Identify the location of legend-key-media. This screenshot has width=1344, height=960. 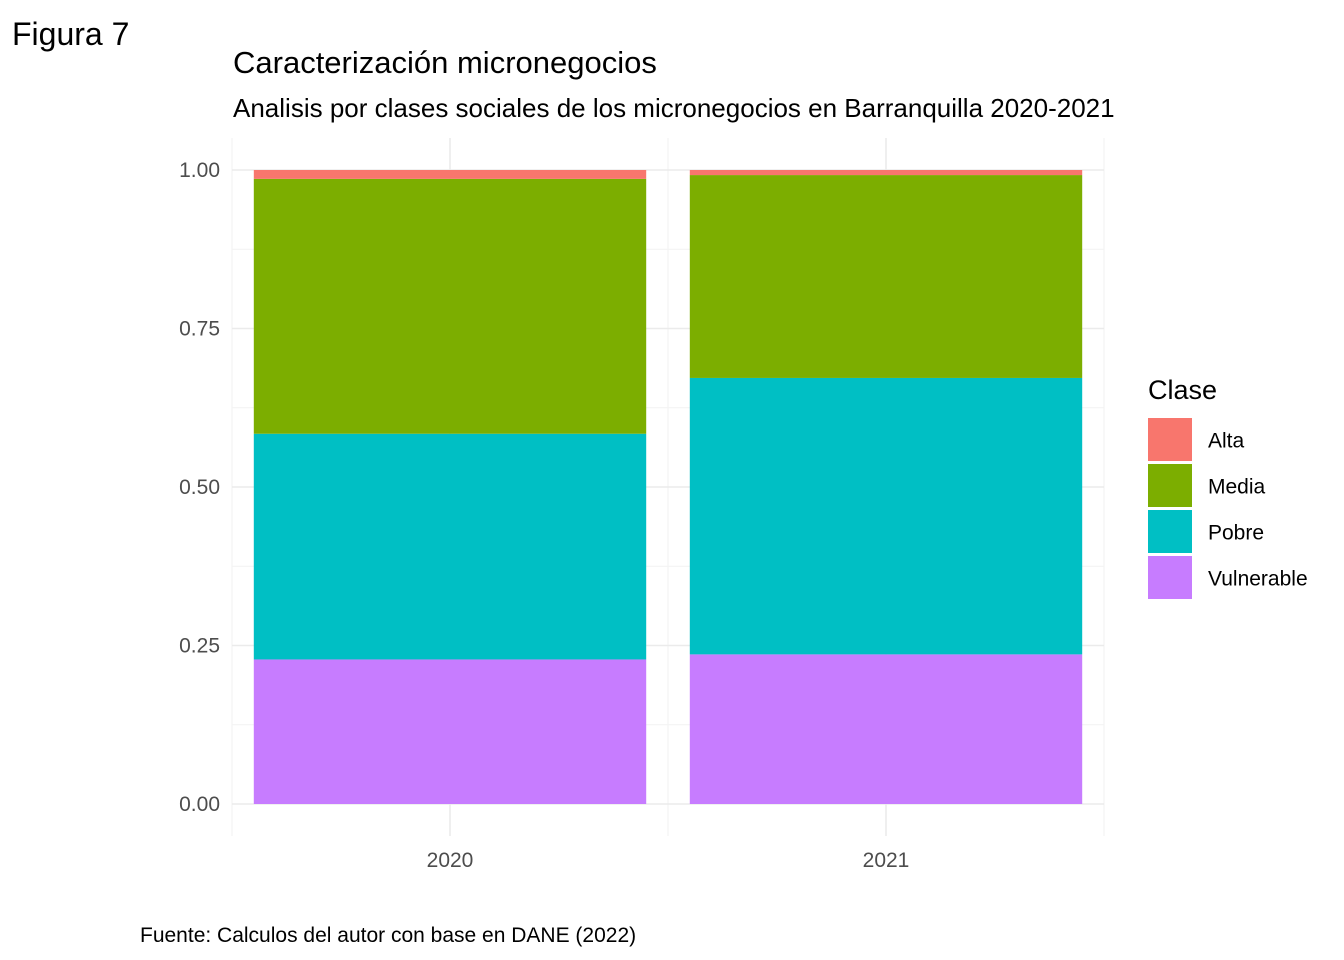
(1170, 485).